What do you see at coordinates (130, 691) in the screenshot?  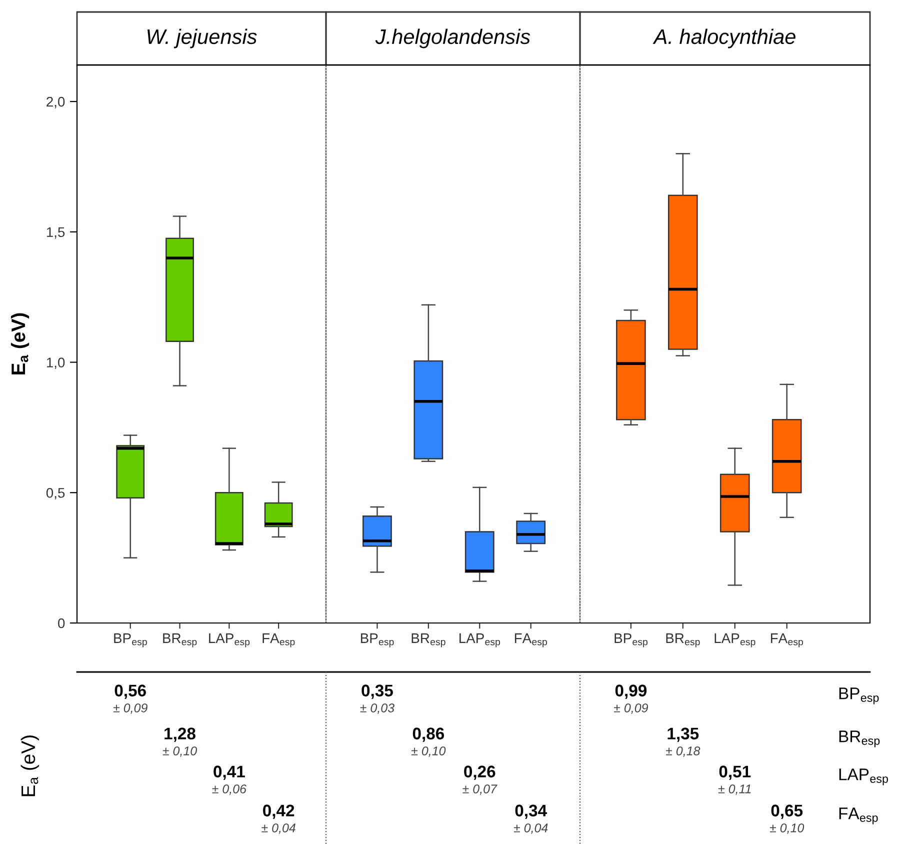 I see `text: 0,56` at bounding box center [130, 691].